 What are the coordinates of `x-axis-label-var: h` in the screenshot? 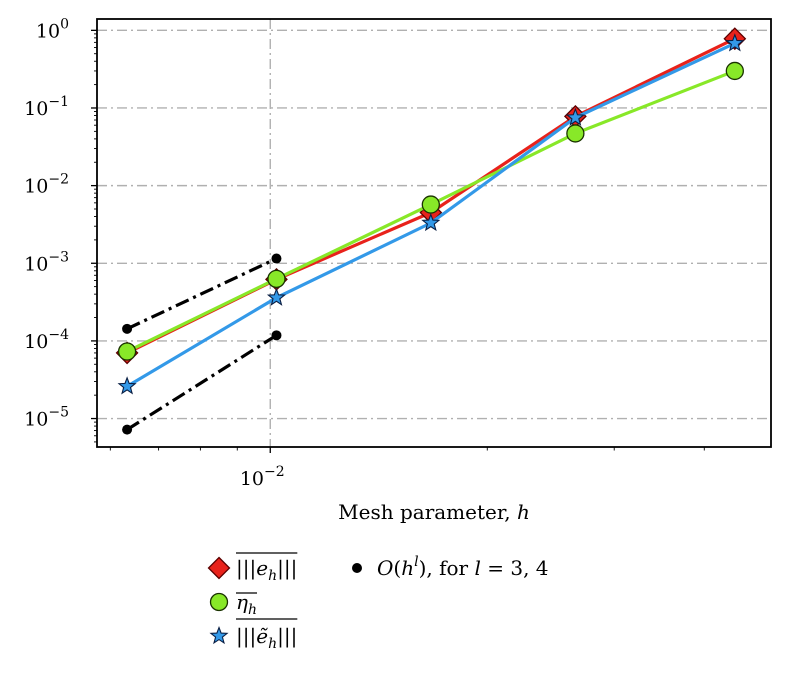 It's located at (523, 512).